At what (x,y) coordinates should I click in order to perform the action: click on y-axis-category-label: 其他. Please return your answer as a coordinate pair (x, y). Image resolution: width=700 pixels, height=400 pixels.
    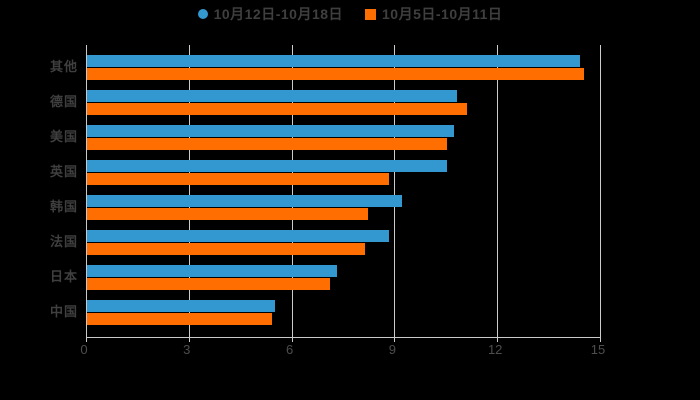
    Looking at the image, I should click on (63, 66).